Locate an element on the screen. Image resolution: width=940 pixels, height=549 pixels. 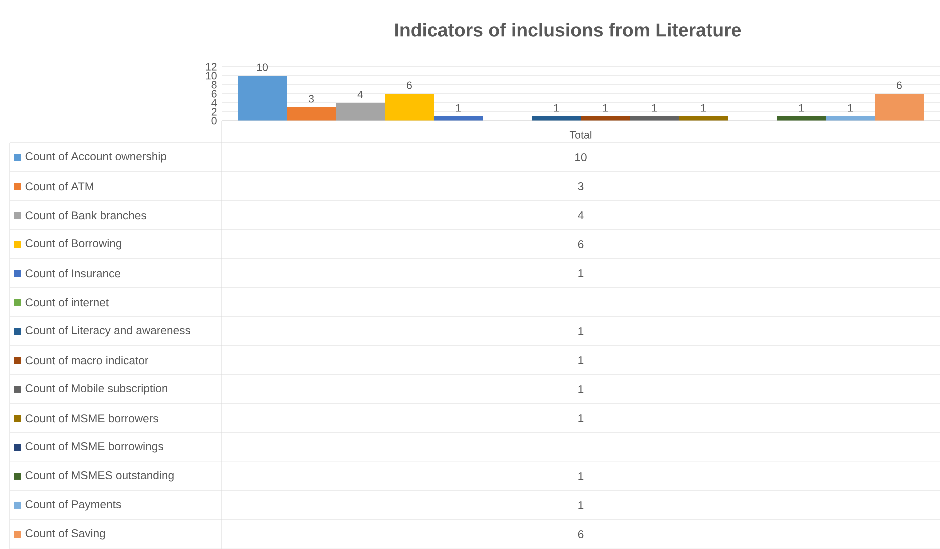
legend-label: Count of Account ownership is located at coordinates (96, 157).